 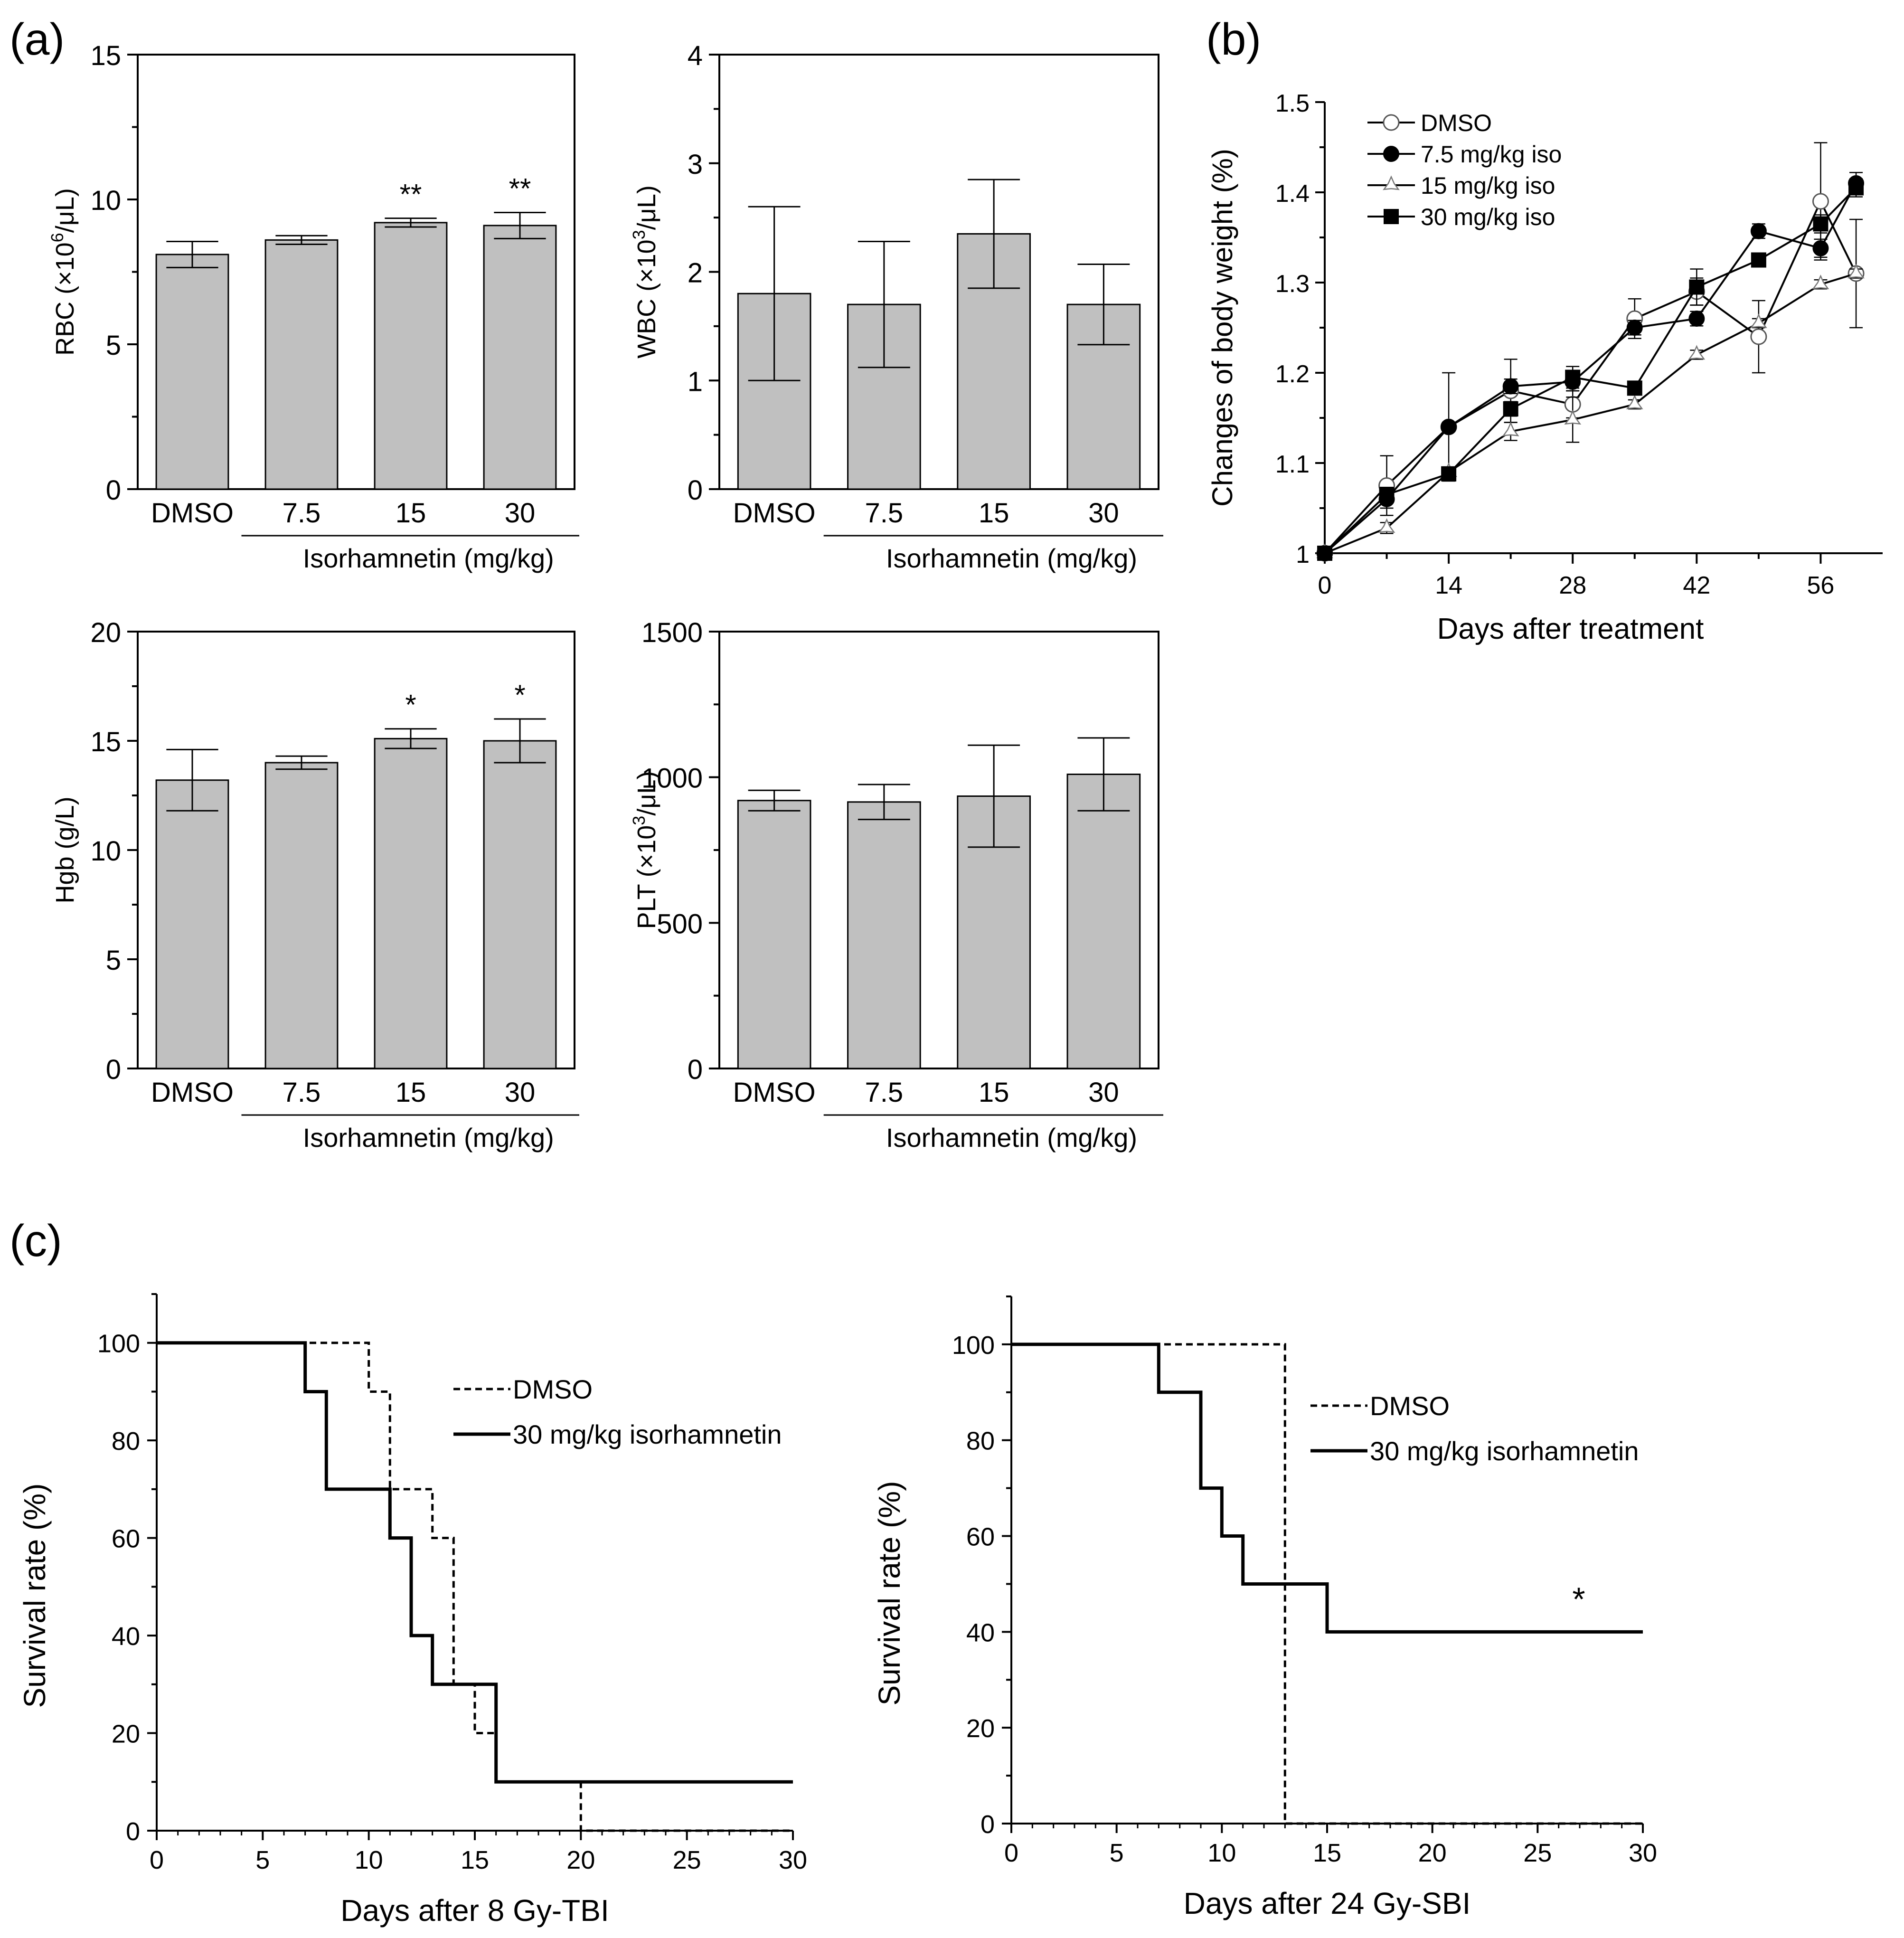 What do you see at coordinates (1011, 1138) in the screenshot?
I see `plt-group-label: Isorhamnetin (mg/kg)` at bounding box center [1011, 1138].